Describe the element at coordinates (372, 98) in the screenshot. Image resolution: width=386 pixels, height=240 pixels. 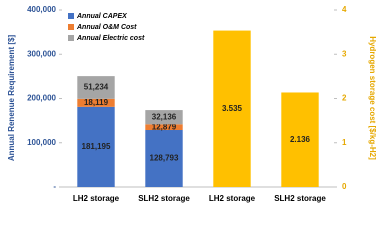
I see `y2-axis-title: Hydrogen storage cost [$/kg-H2]` at that location.